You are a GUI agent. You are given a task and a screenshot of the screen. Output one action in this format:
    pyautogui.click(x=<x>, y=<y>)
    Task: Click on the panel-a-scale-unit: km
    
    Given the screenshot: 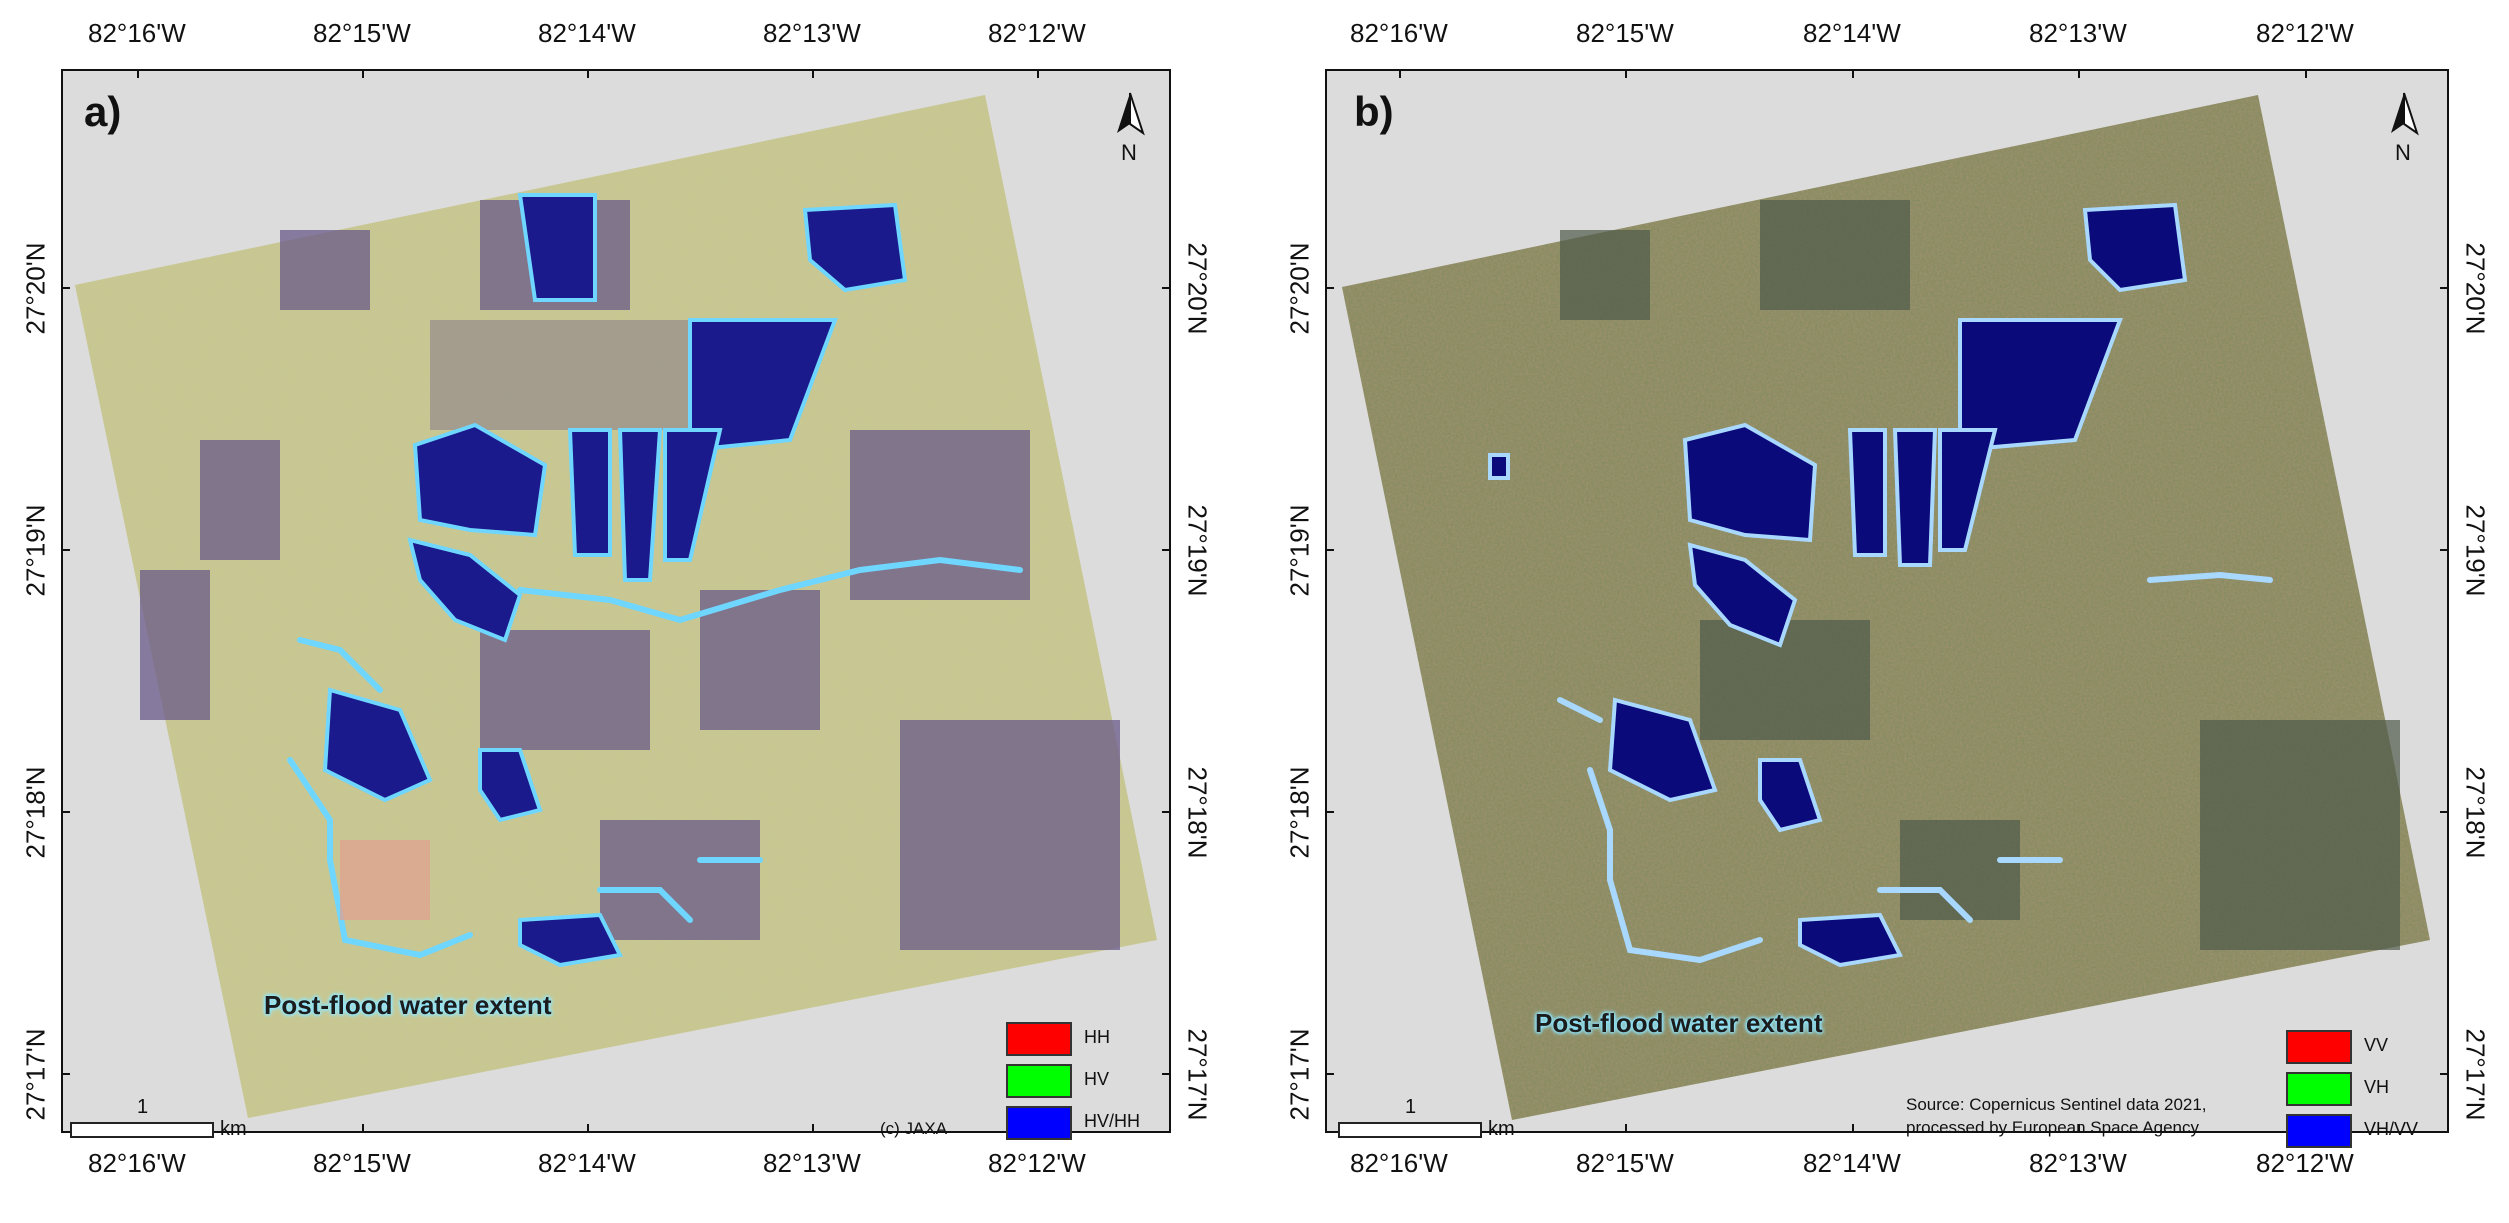 What is the action you would take?
    pyautogui.click(x=233, y=1129)
    